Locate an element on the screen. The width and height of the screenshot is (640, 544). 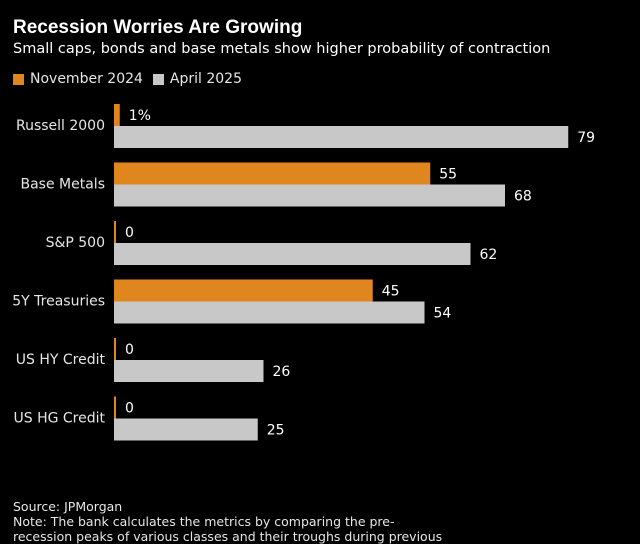
category-label-base-metals: Base Metals is located at coordinates (63, 185).